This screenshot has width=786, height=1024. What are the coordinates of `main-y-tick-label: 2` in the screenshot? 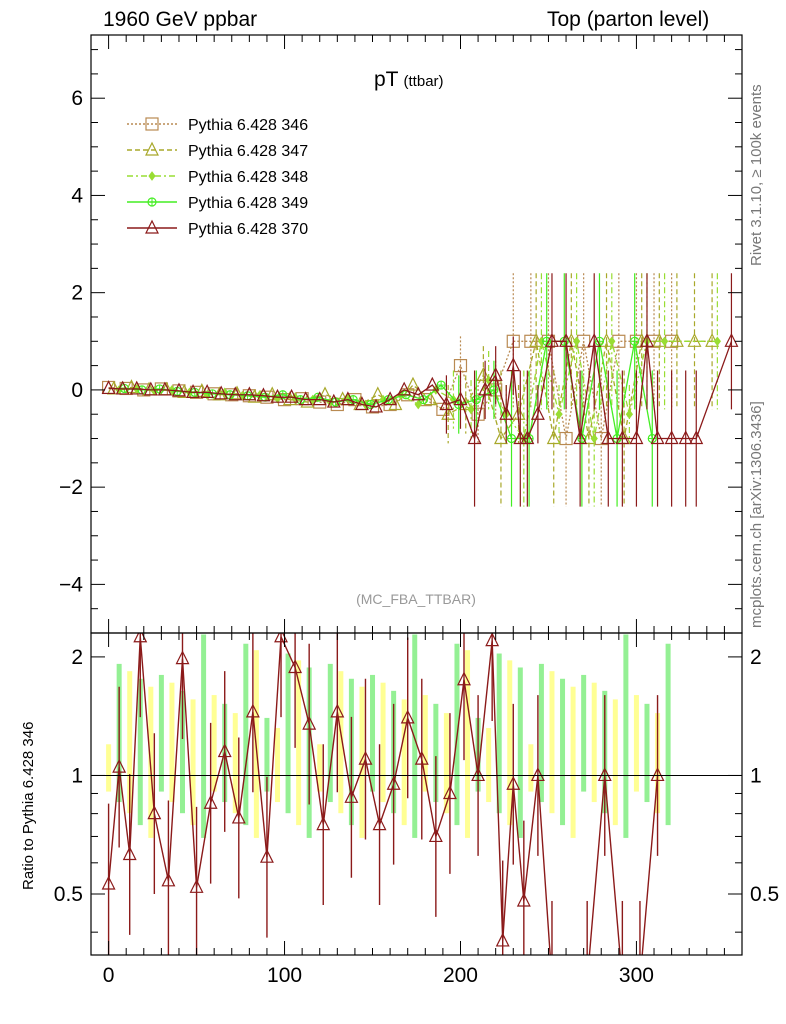 It's located at (77, 293).